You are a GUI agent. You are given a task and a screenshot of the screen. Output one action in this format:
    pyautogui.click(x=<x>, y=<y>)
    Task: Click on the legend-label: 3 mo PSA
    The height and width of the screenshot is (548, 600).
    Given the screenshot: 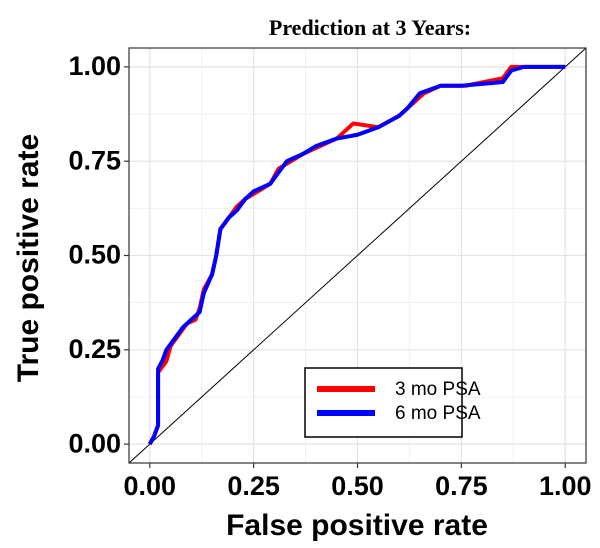 What is the action you would take?
    pyautogui.click(x=438, y=389)
    